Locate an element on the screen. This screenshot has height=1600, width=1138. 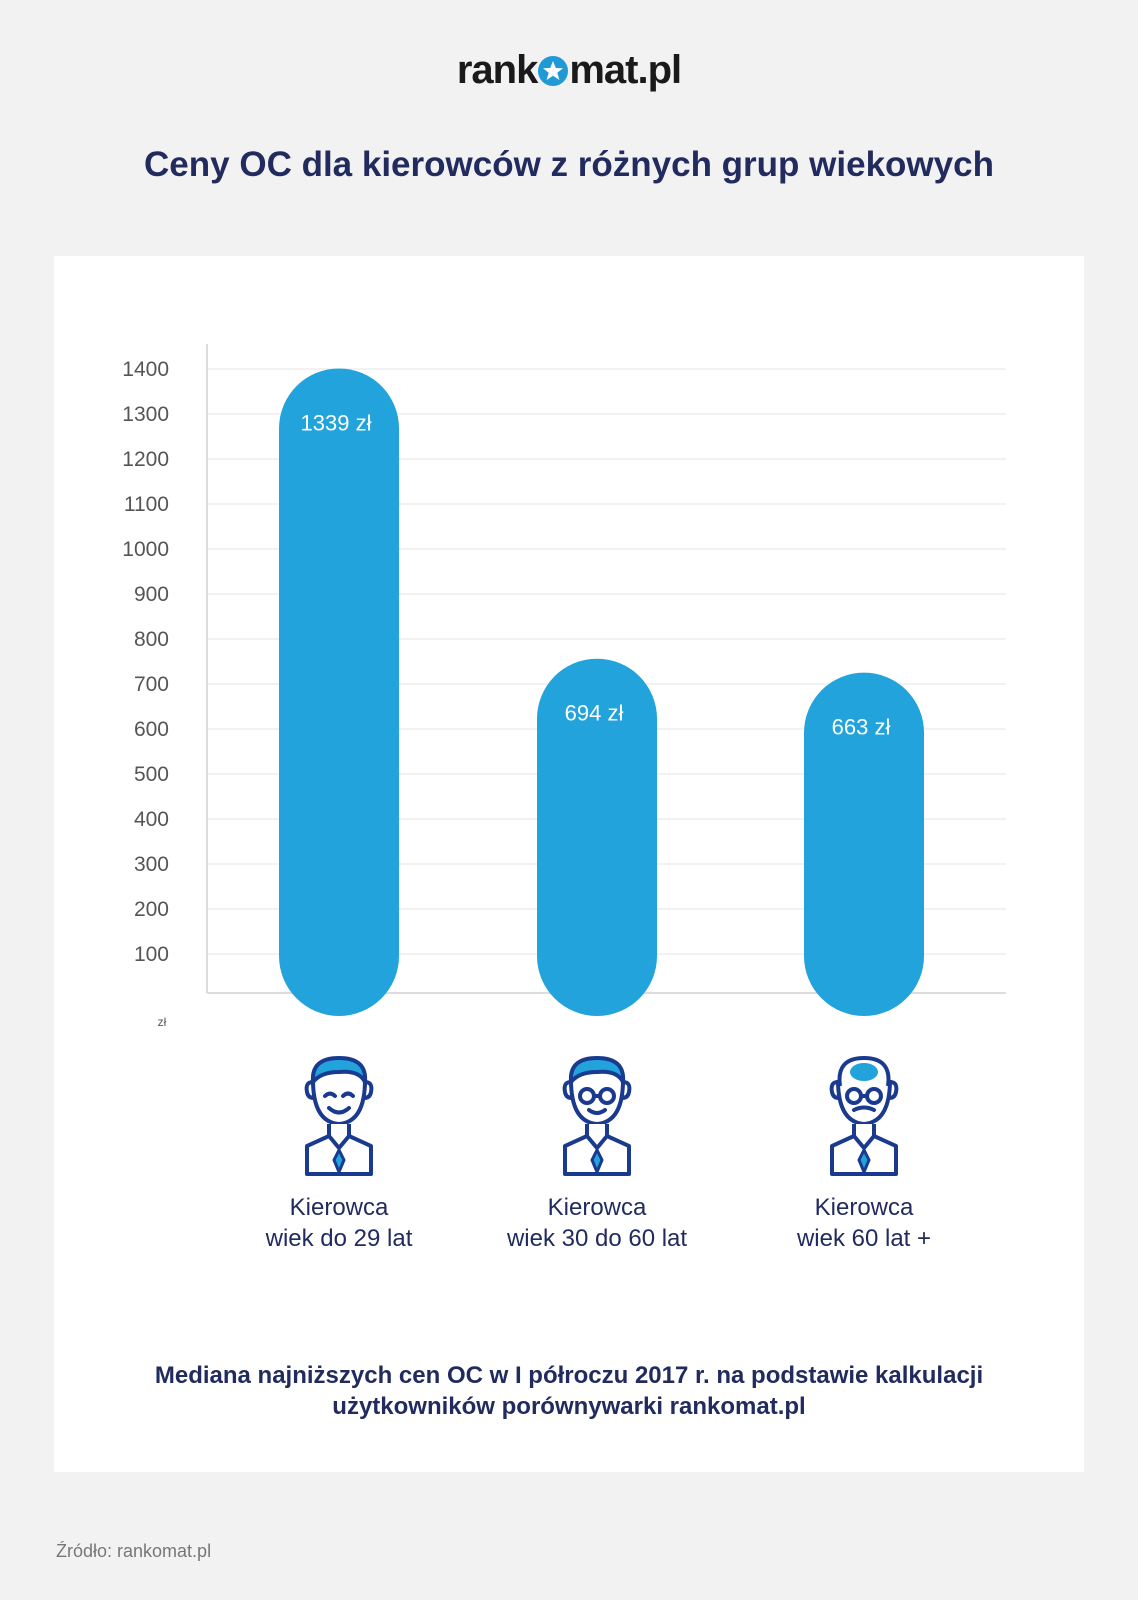
y-tick-label: 200 is located at coordinates (151, 909).